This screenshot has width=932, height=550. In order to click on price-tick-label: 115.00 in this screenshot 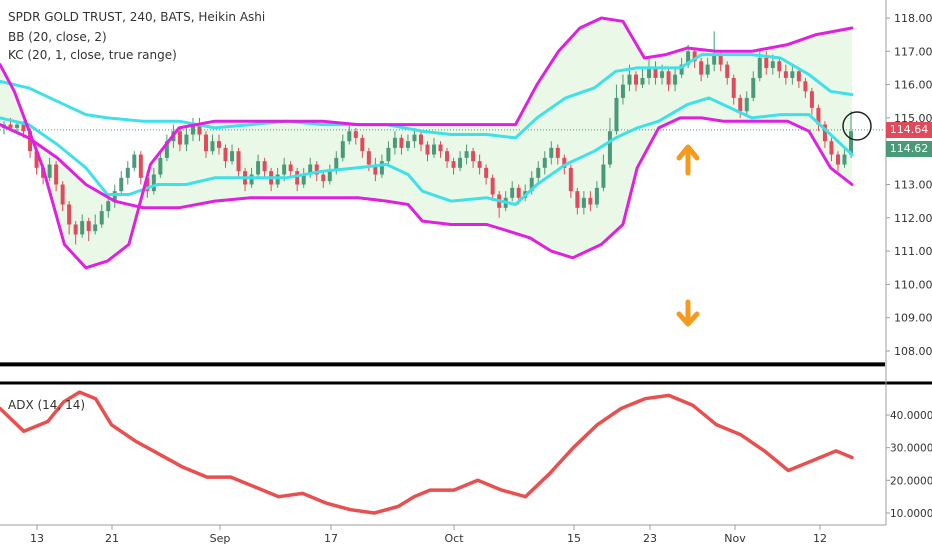, I will do `click(913, 118)`.